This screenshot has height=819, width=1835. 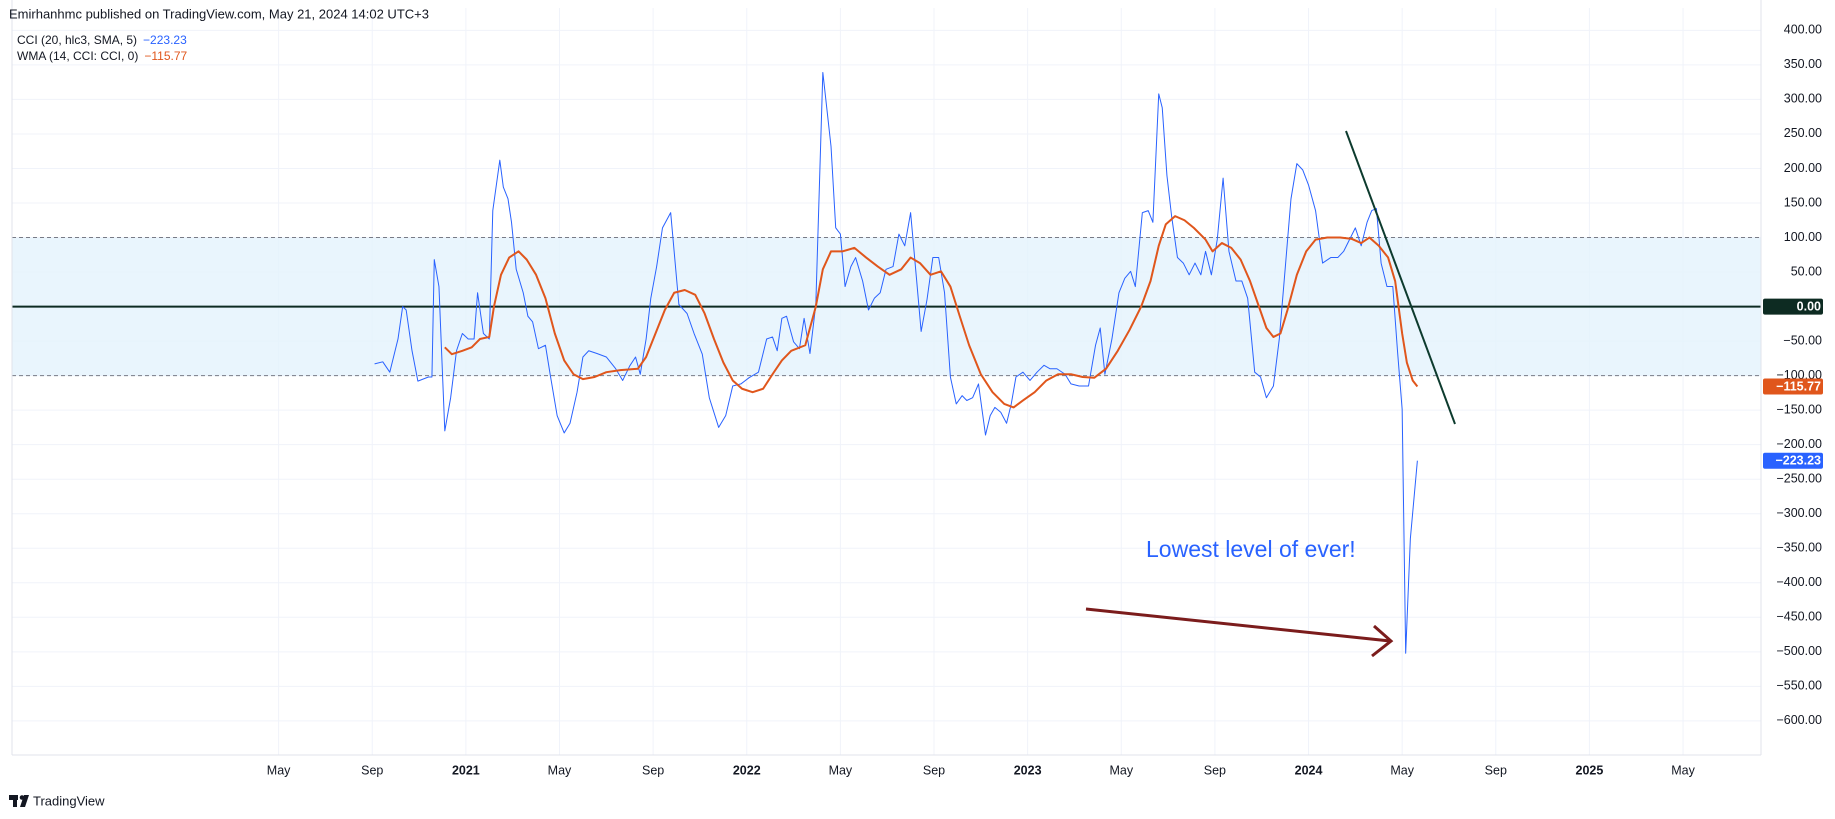 What do you see at coordinates (1803, 202) in the screenshot?
I see `y-tick-label: 150.00` at bounding box center [1803, 202].